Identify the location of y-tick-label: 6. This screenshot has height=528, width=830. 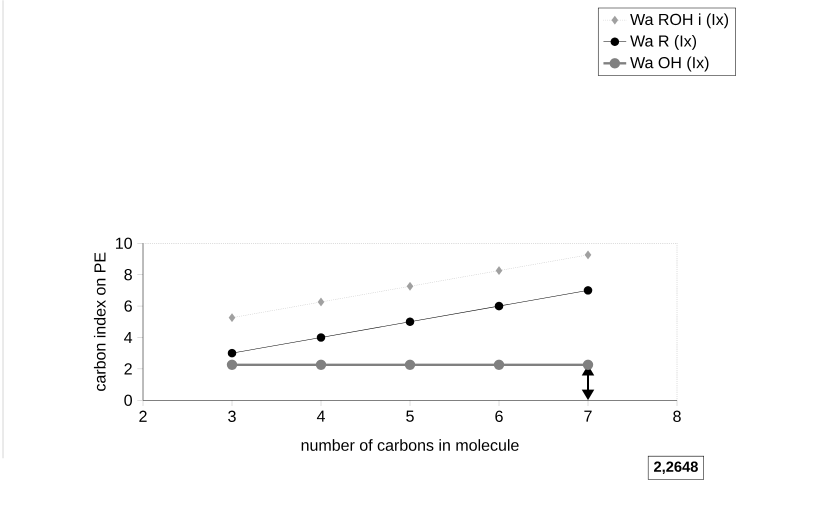
(128, 306).